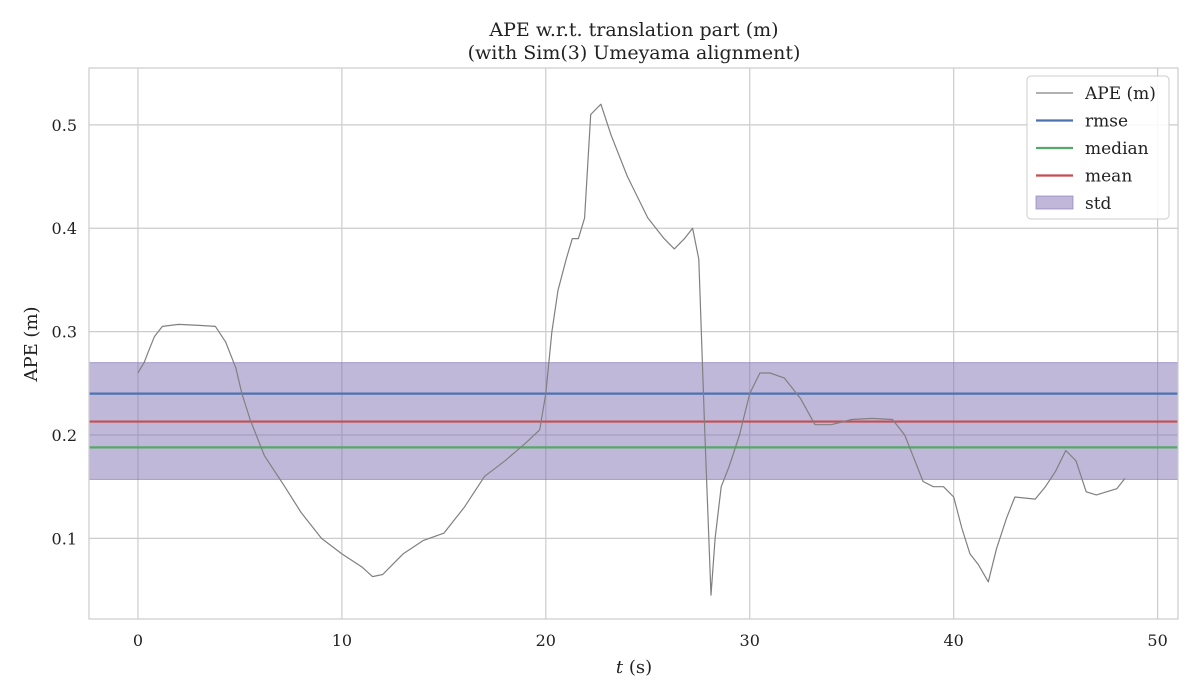 Image resolution: width=1200 pixels, height=700 pixels. What do you see at coordinates (1108, 177) in the screenshot?
I see `legend-label-mean: mean` at bounding box center [1108, 177].